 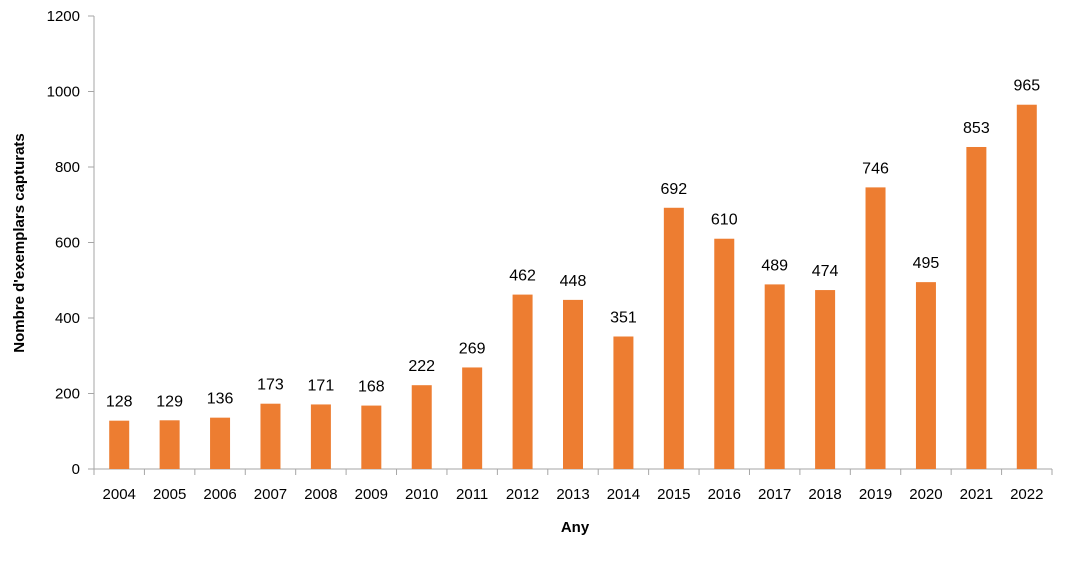 I want to click on x-tick-label-2007: 2007, so click(x=270, y=494).